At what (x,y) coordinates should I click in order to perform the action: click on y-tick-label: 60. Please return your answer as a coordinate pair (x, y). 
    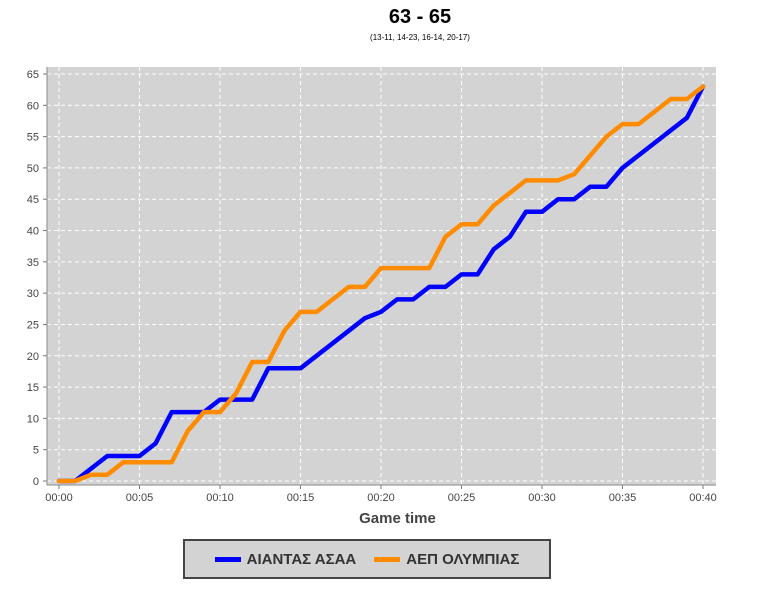
    Looking at the image, I should click on (33, 106).